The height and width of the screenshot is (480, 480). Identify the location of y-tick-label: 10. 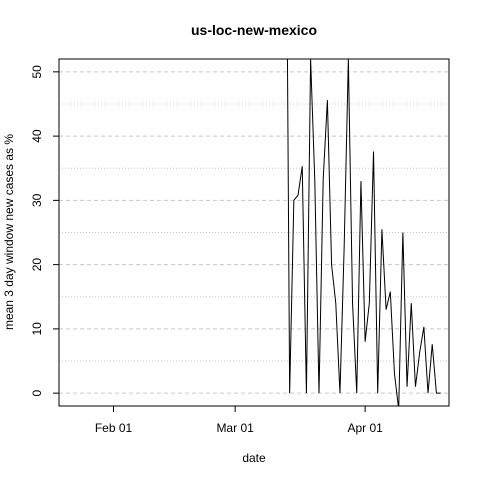
(37, 329).